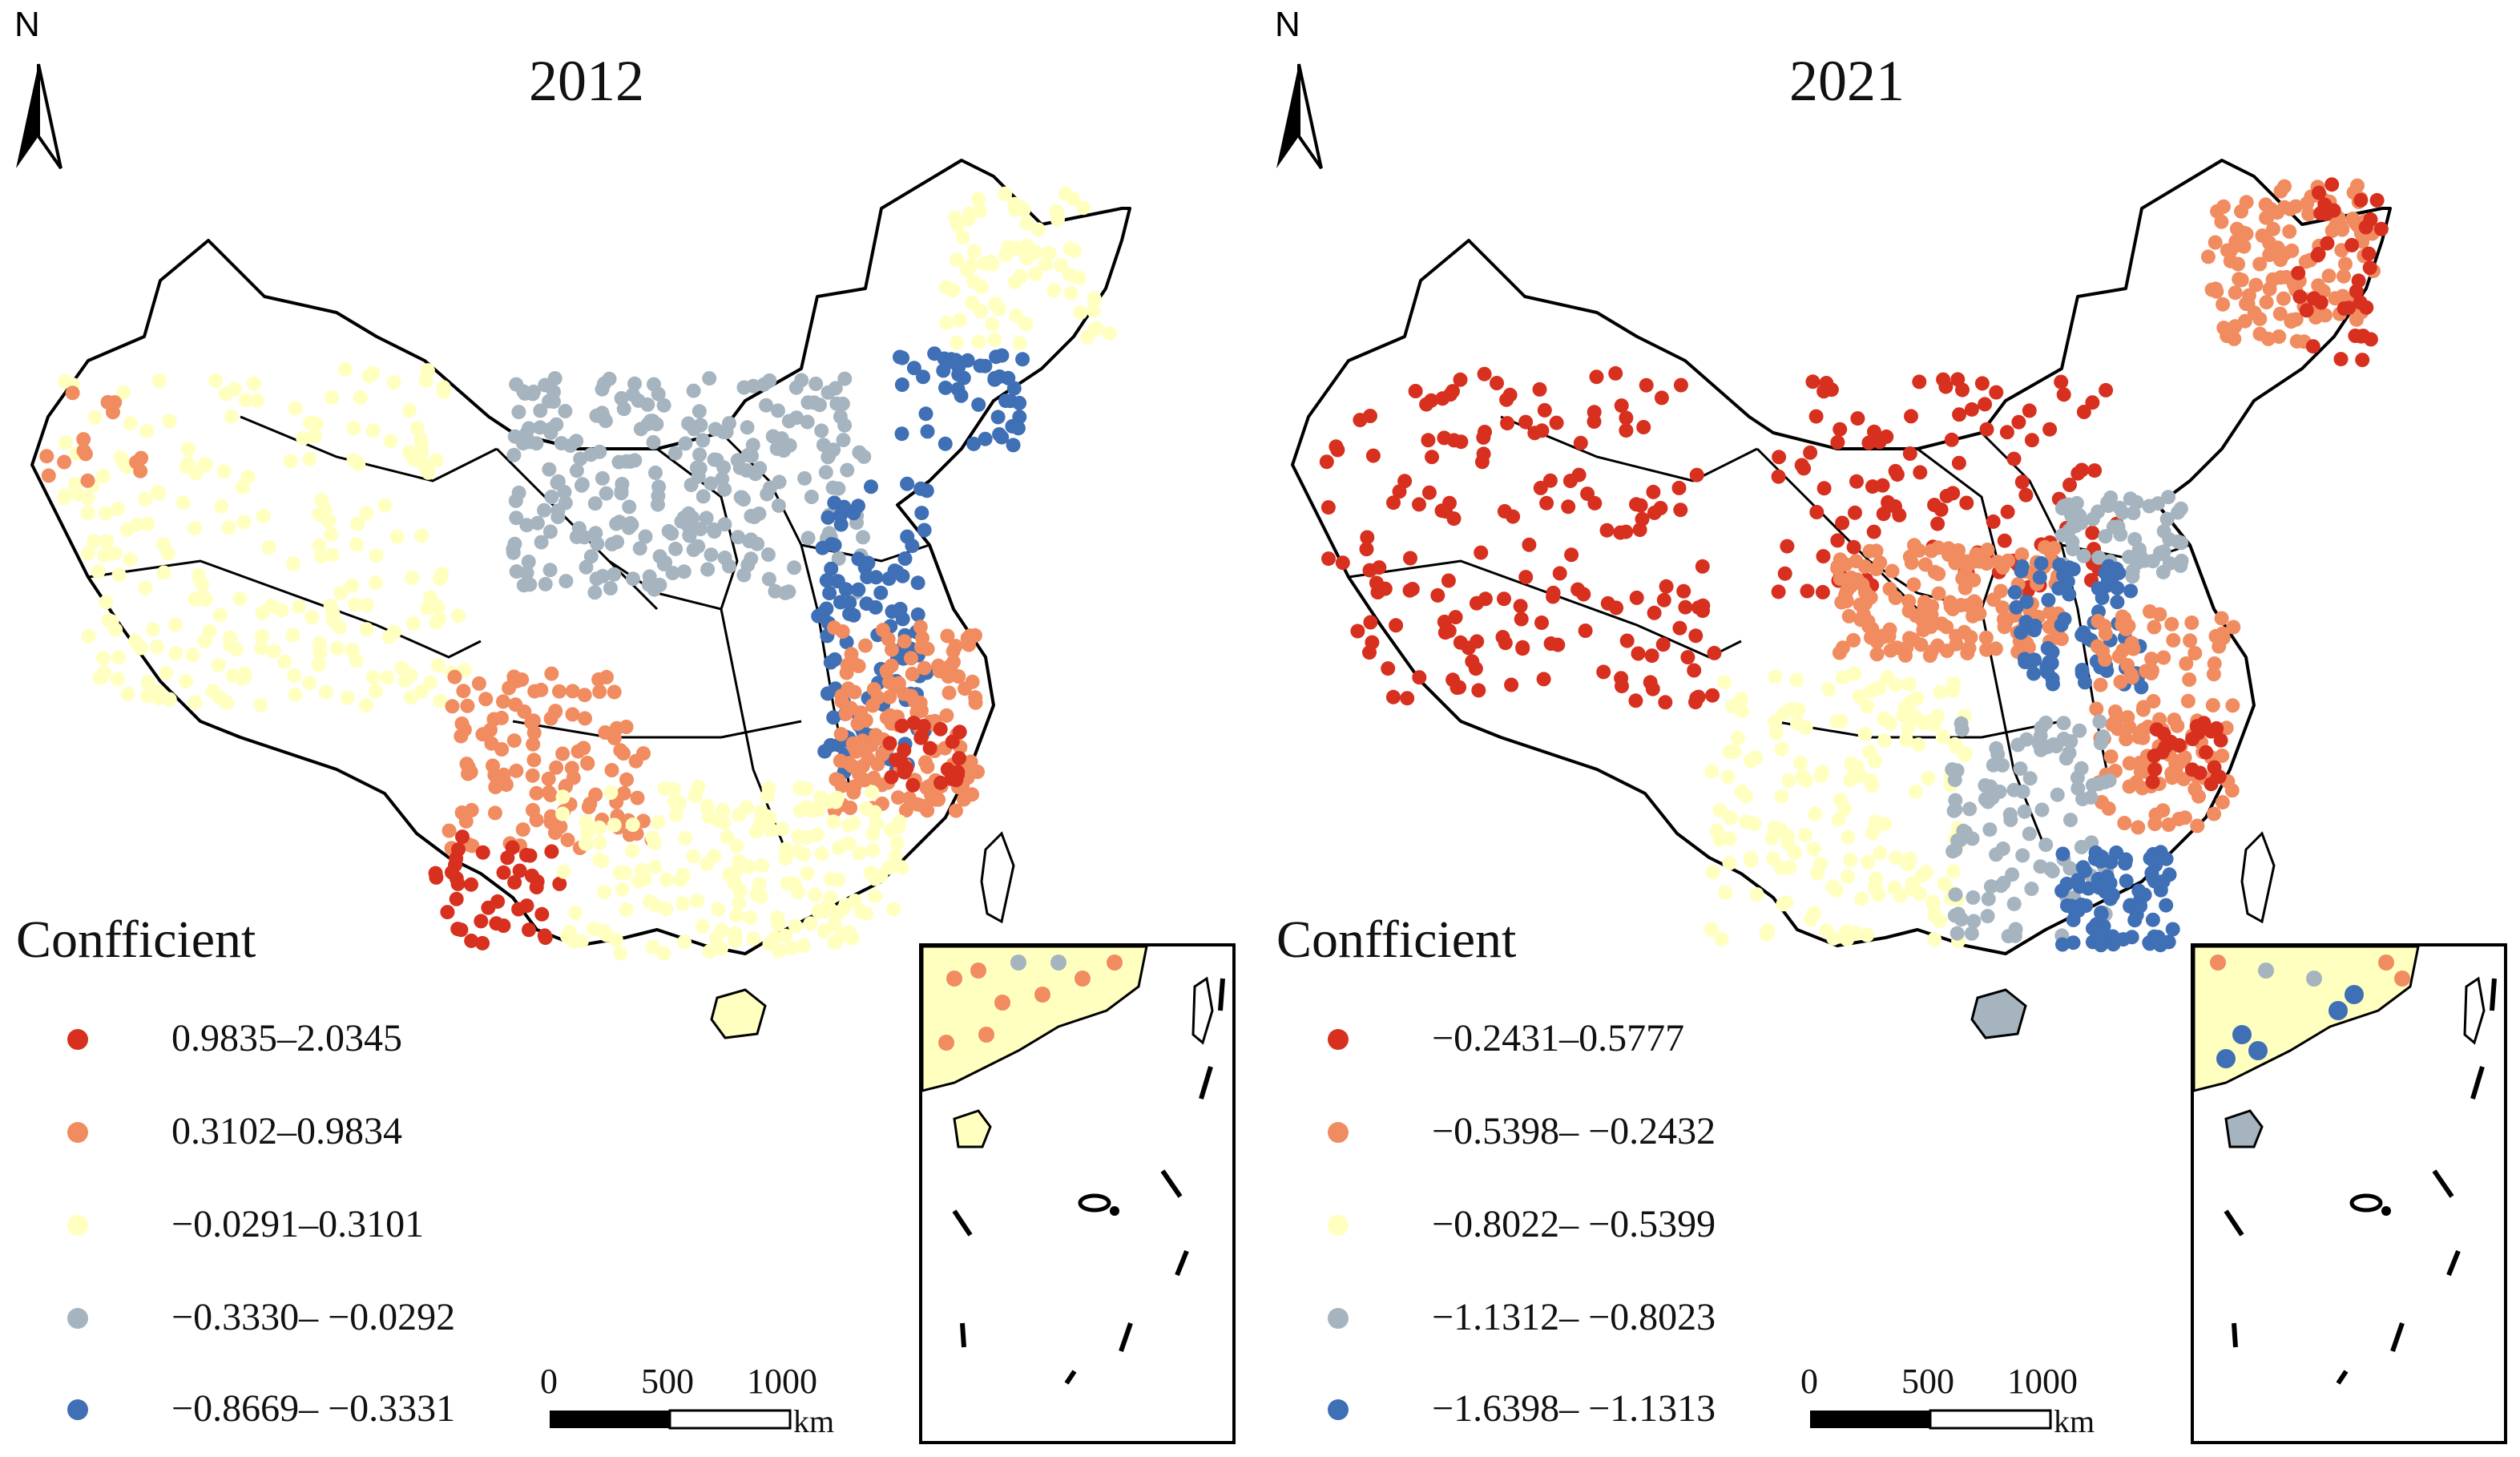  Describe the element at coordinates (2052, 652) in the screenshot. I see `city-point-henan` at that location.